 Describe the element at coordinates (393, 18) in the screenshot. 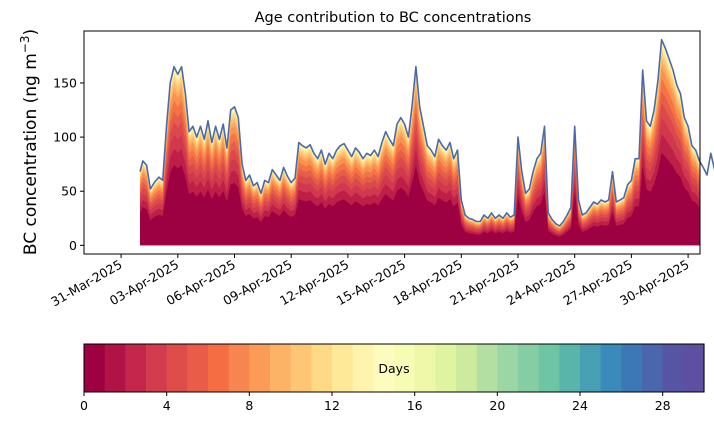

I see `chart-title: Age contribution to BC concentrations` at that location.